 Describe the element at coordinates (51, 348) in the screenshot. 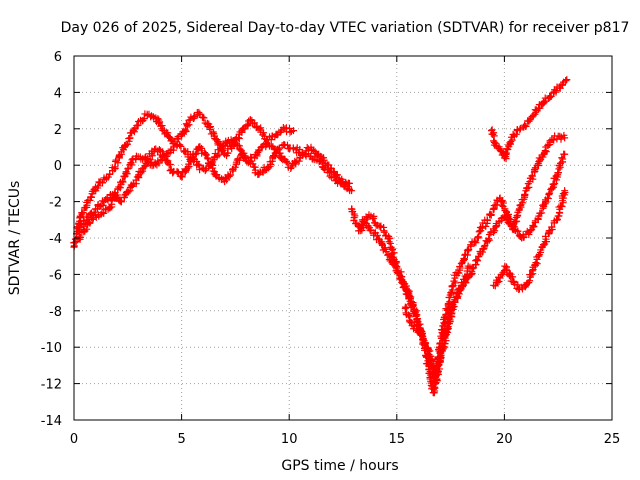

I see `y-tick-label: -10` at that location.